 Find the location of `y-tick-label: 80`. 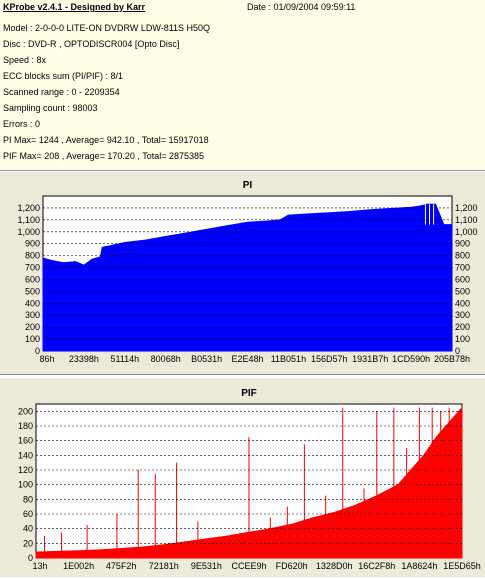

y-tick-label: 80 is located at coordinates (28, 499).